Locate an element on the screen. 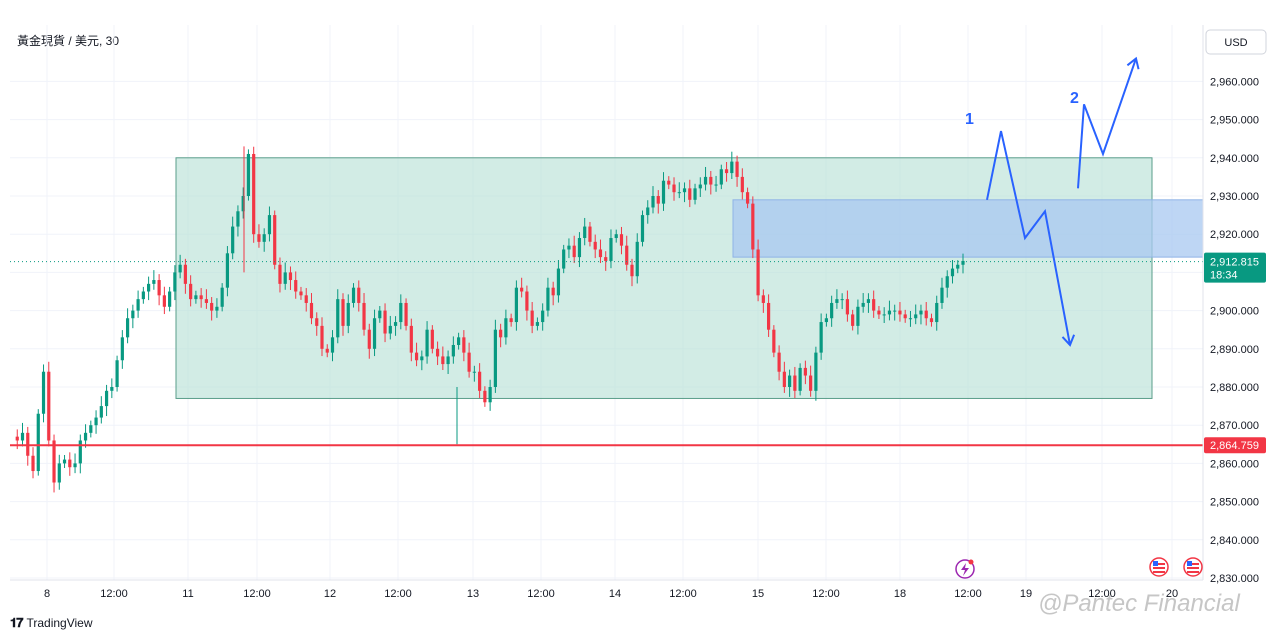 The width and height of the screenshot is (1280, 640). countdown-label: 18:34 is located at coordinates (1224, 276).